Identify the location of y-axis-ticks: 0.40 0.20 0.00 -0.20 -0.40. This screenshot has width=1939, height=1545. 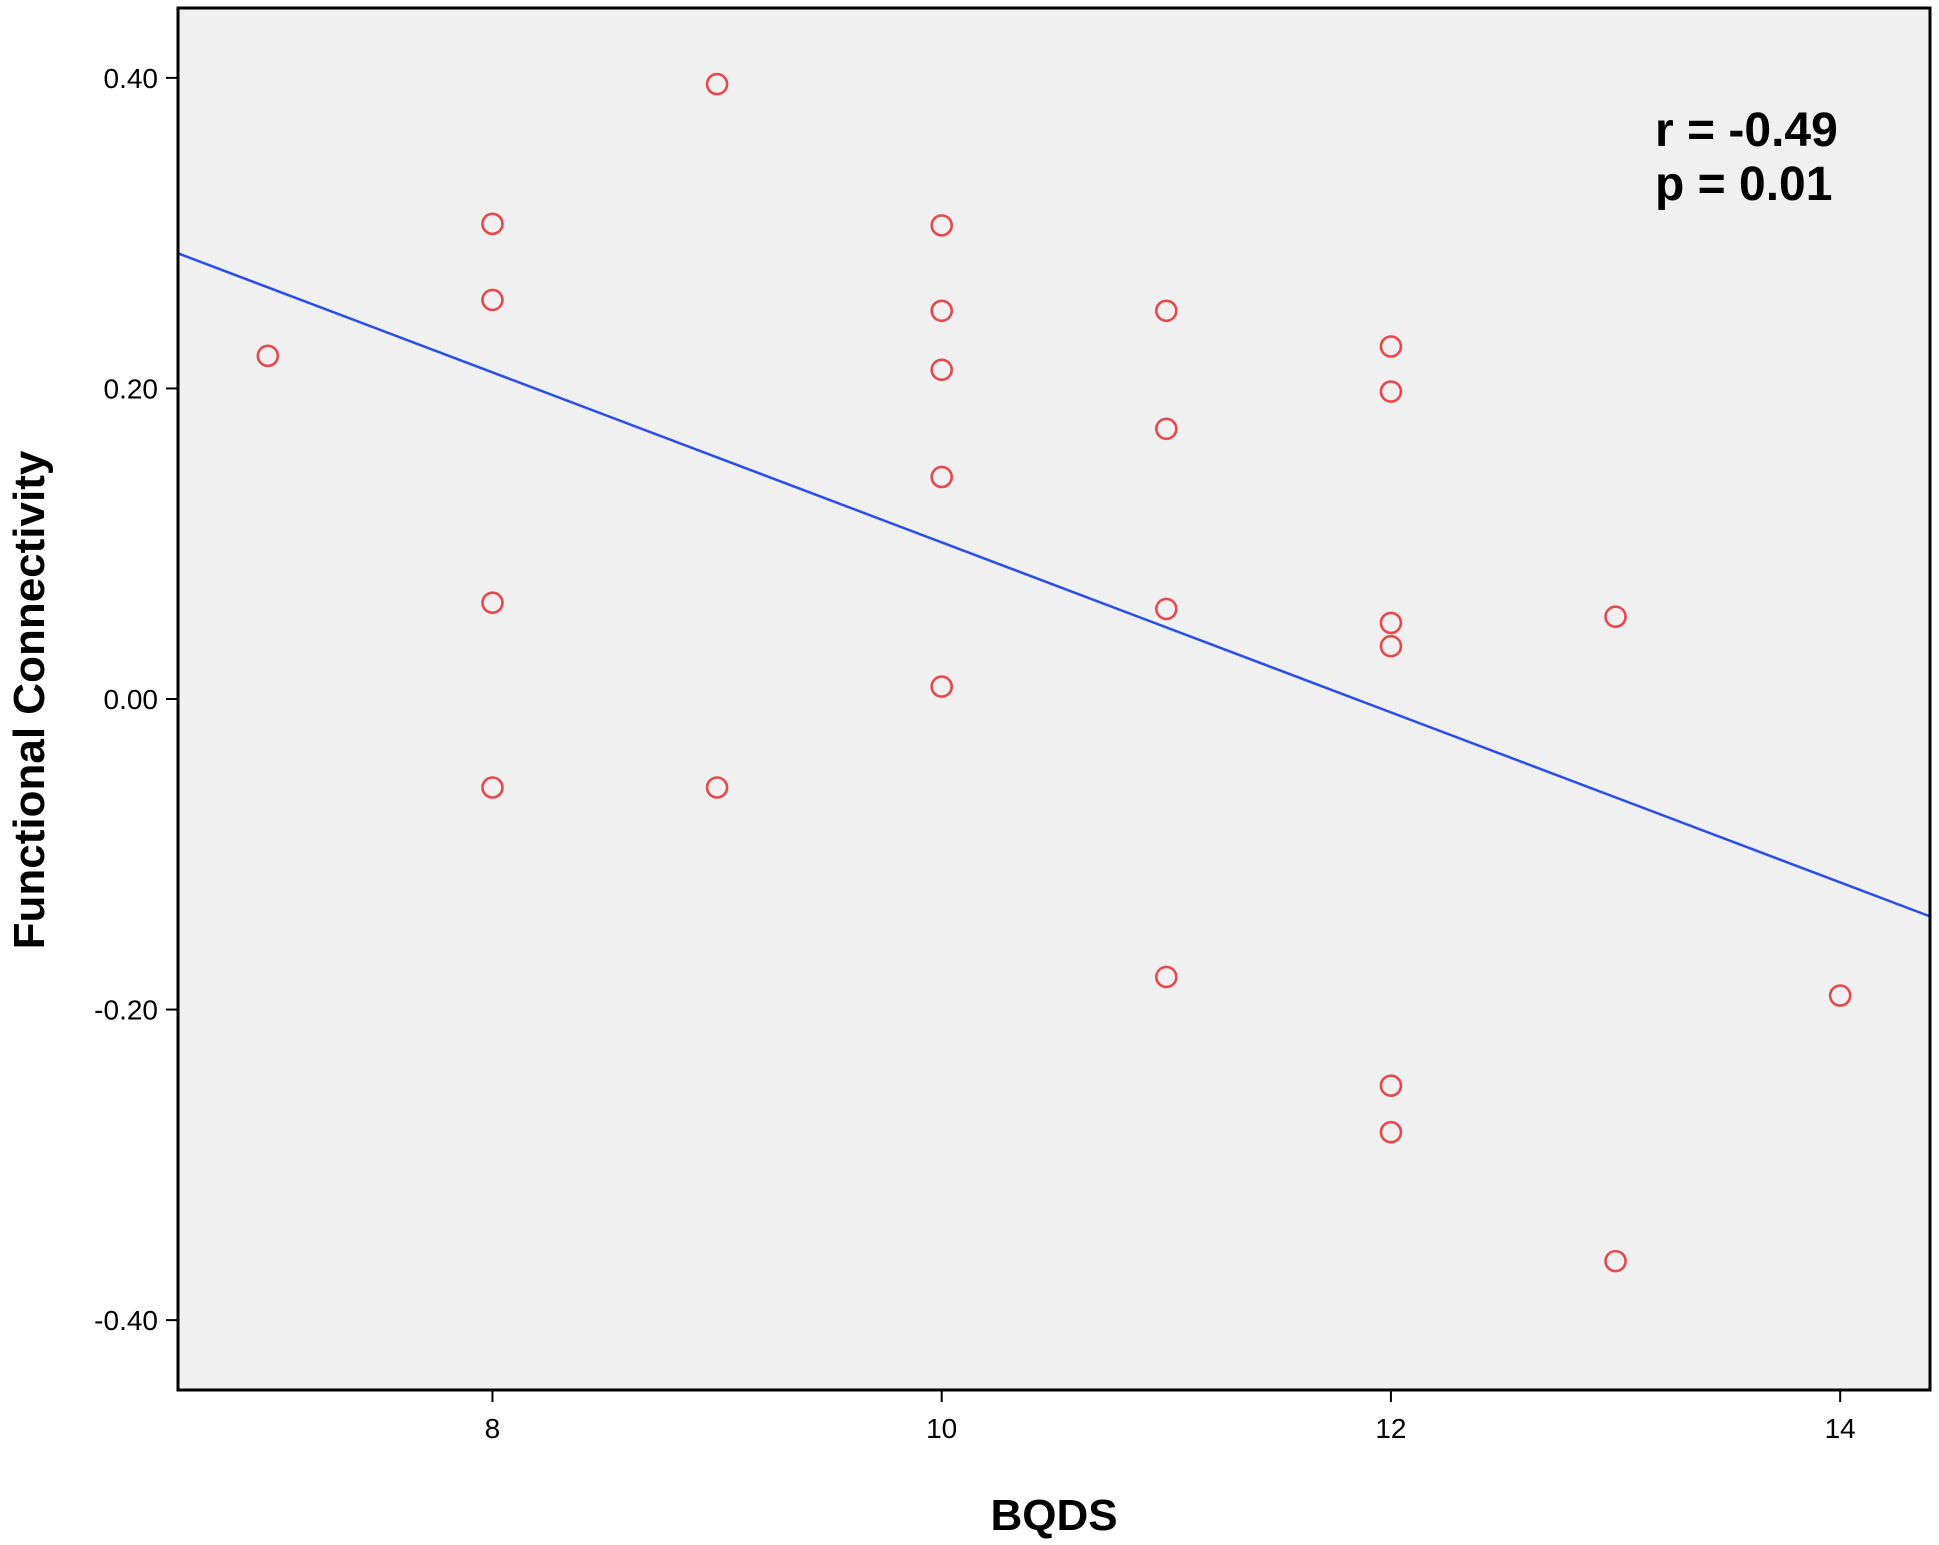
(136, 699).